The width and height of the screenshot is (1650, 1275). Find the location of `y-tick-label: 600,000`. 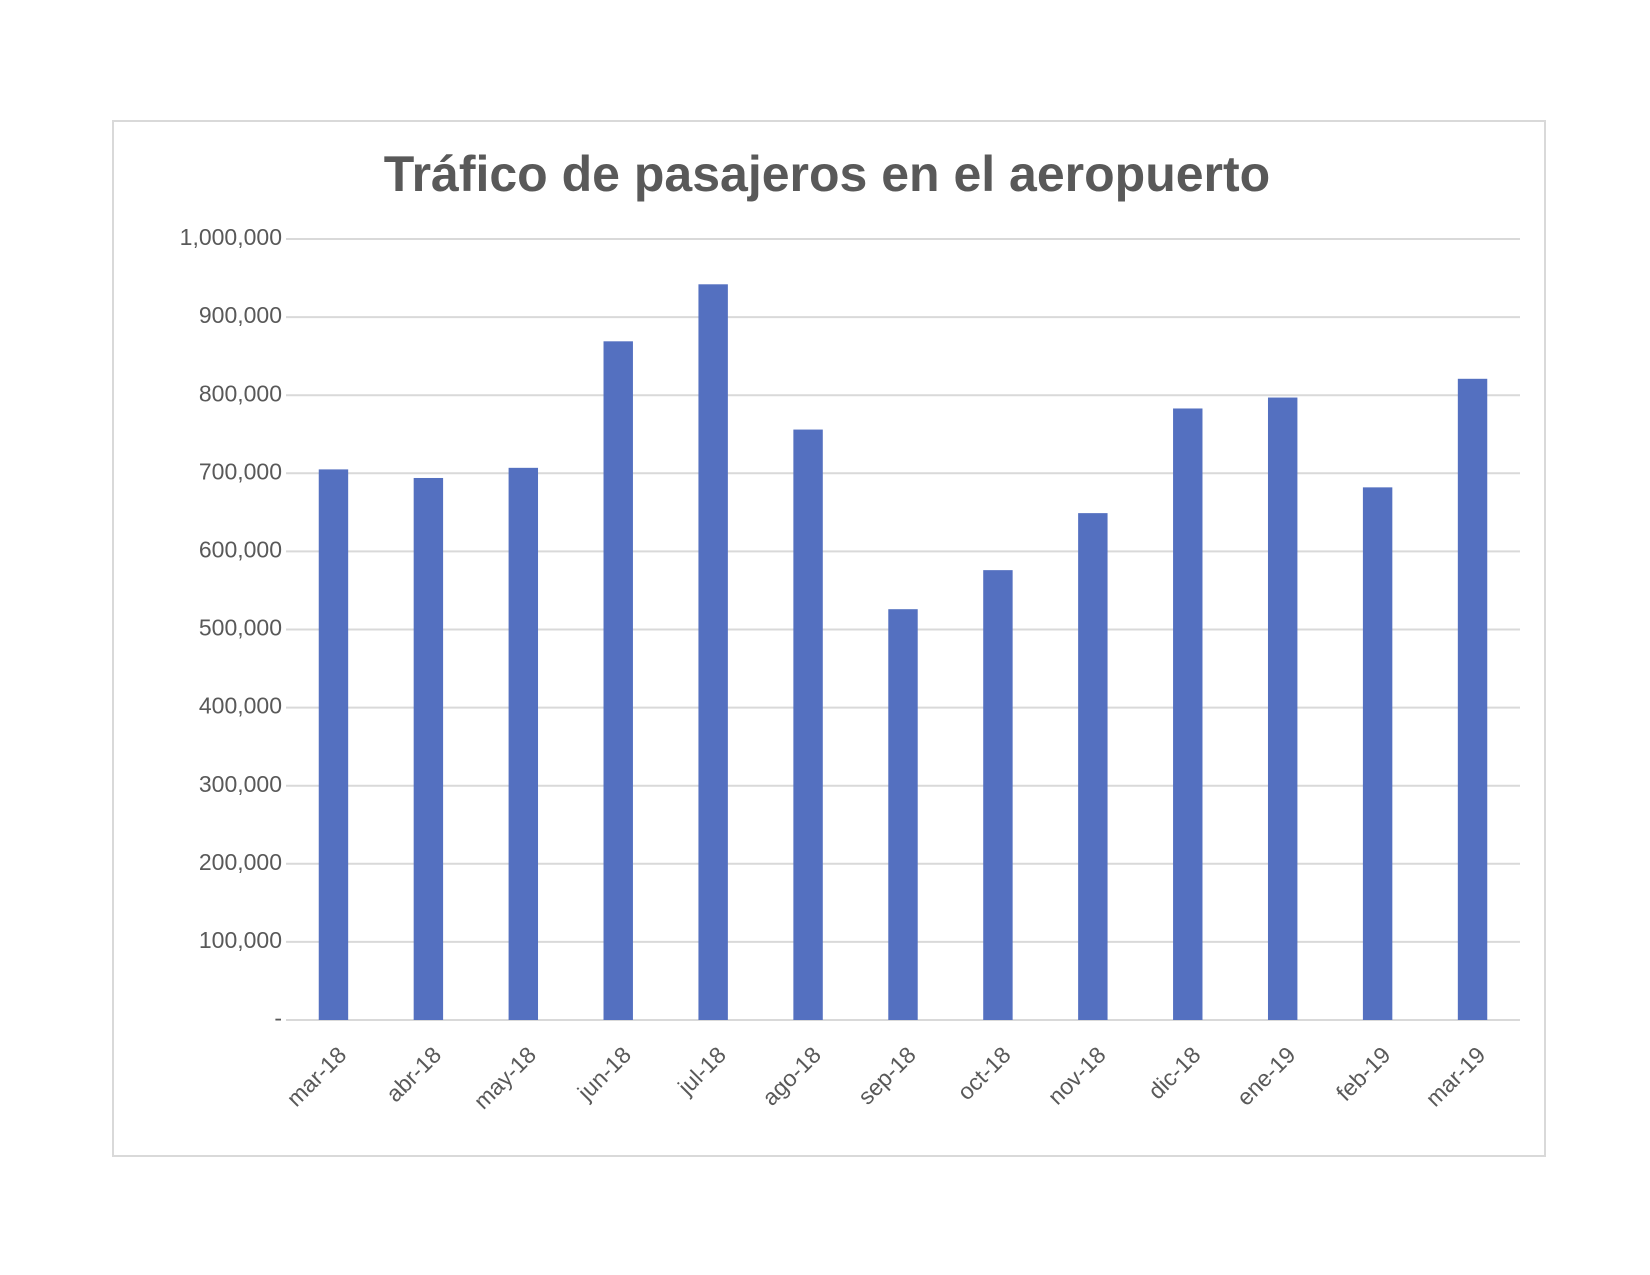

y-tick-label: 600,000 is located at coordinates (240, 549).